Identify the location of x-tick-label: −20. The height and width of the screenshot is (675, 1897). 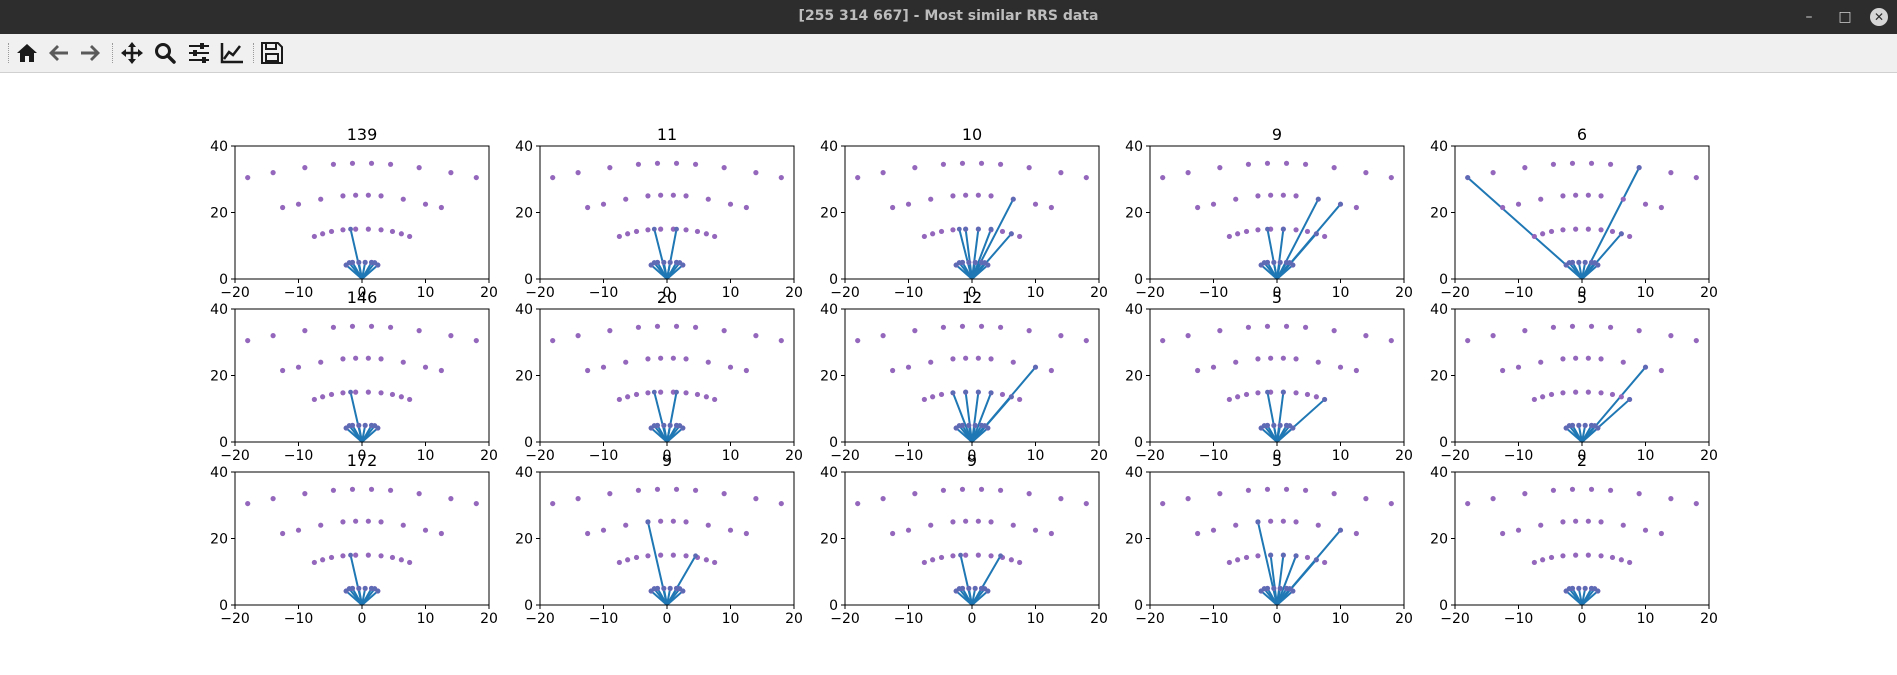
(845, 456).